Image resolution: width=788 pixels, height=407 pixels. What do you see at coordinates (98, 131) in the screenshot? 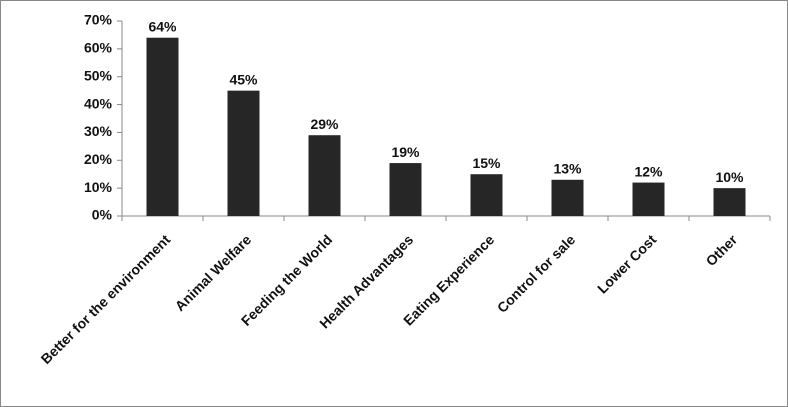
I see `y-tick-label: 30%` at bounding box center [98, 131].